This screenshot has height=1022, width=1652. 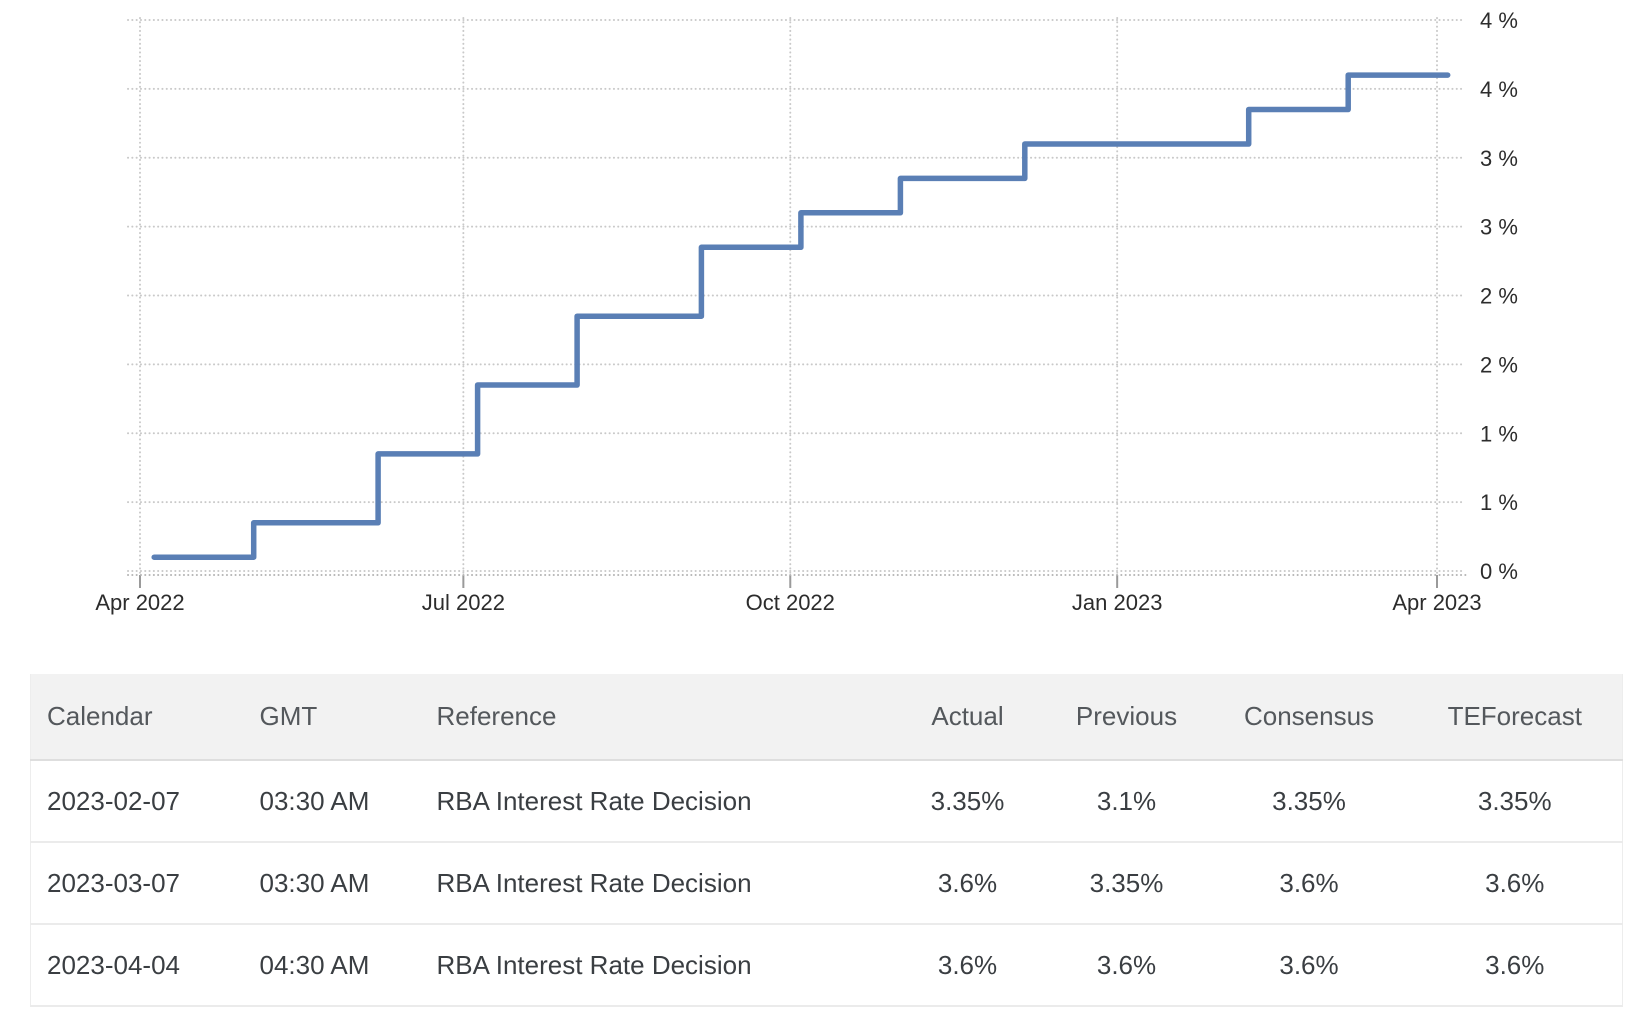 What do you see at coordinates (656, 717) in the screenshot?
I see `column-header-reference: Reference` at bounding box center [656, 717].